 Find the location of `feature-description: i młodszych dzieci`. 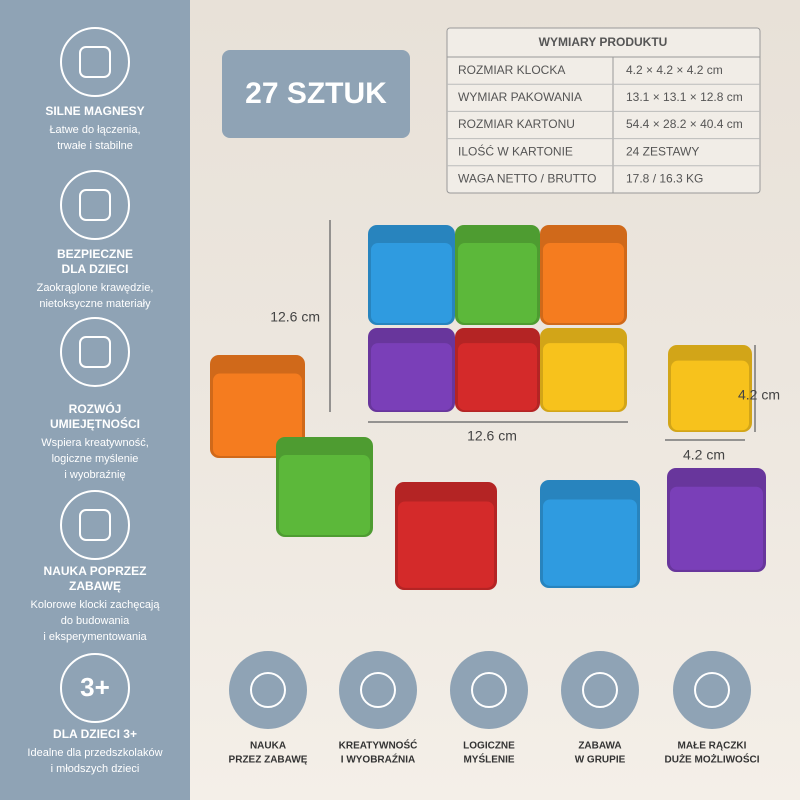

feature-description: i młodszych dzieci is located at coordinates (95, 769).